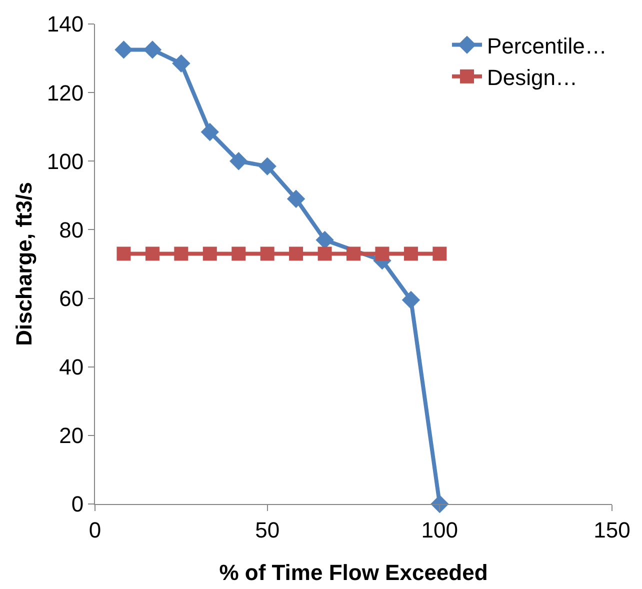 The image size is (642, 589). Describe the element at coordinates (65, 93) in the screenshot. I see `y-tick-label: 120` at that location.